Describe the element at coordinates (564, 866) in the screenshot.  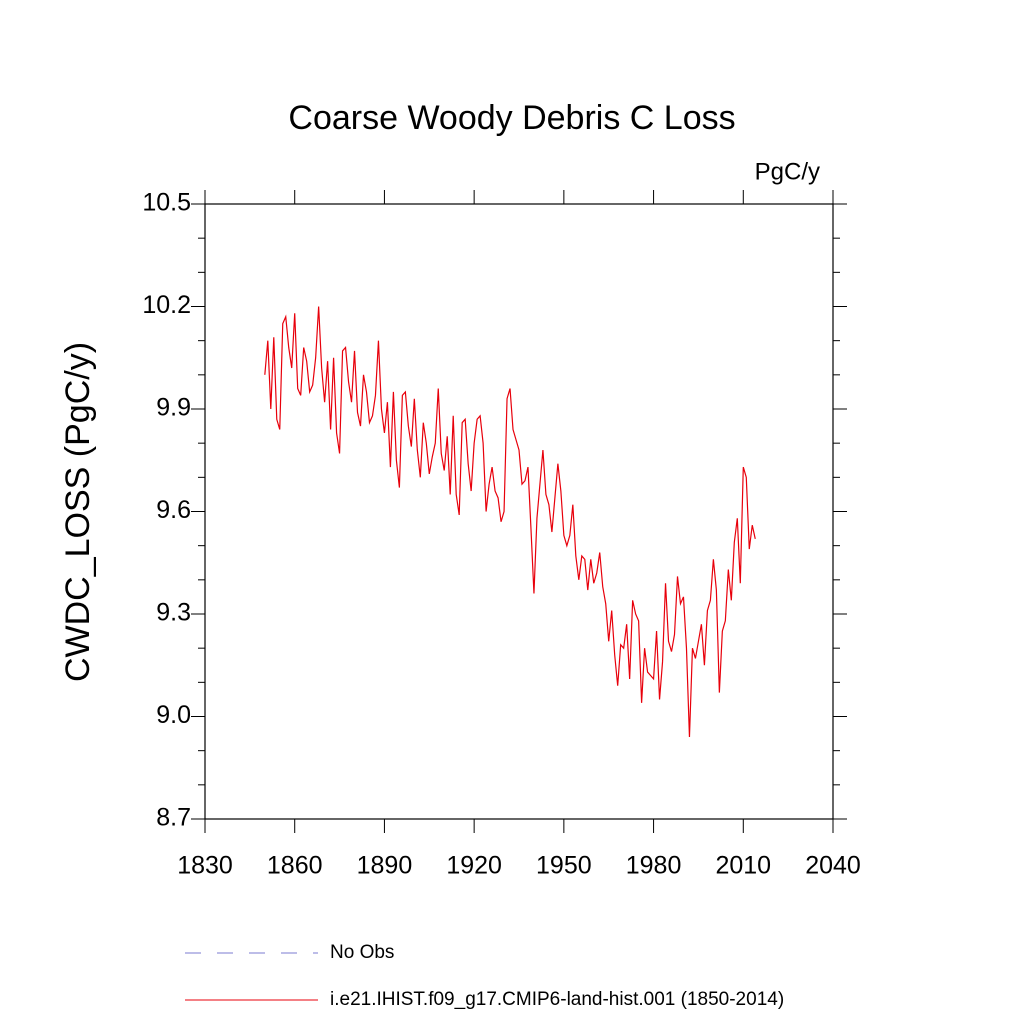
I see `x-tick-label: 1950` at that location.